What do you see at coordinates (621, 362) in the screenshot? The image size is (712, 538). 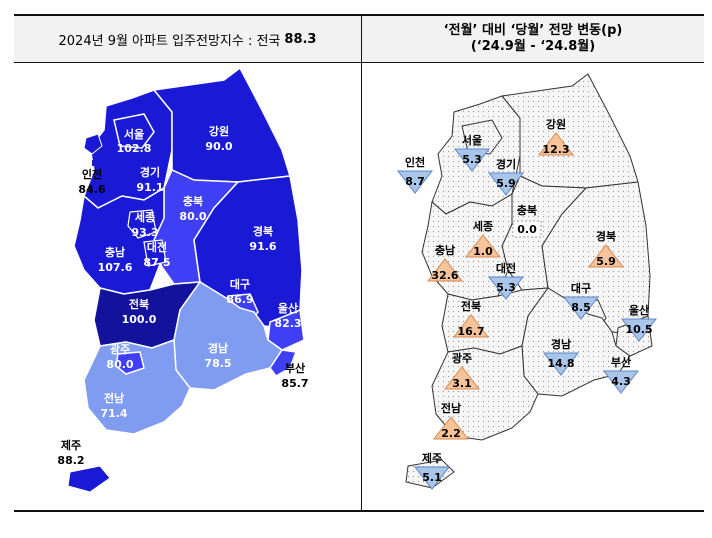 I see `change-label-name-14: 부산` at bounding box center [621, 362].